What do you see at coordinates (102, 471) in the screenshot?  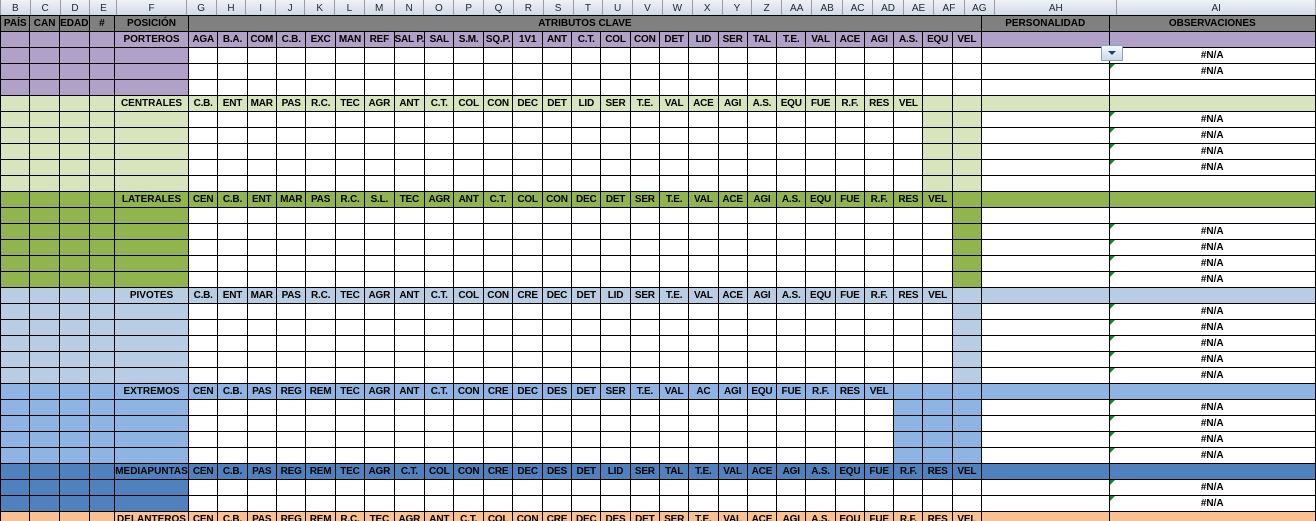 I see `section-mediapuntas-cell` at bounding box center [102, 471].